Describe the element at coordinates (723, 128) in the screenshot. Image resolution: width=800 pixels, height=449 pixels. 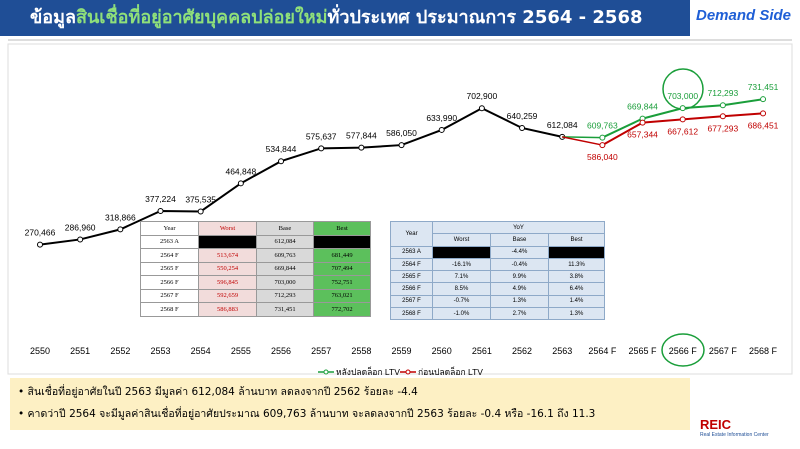
I see `value-label: 677,293` at that location.